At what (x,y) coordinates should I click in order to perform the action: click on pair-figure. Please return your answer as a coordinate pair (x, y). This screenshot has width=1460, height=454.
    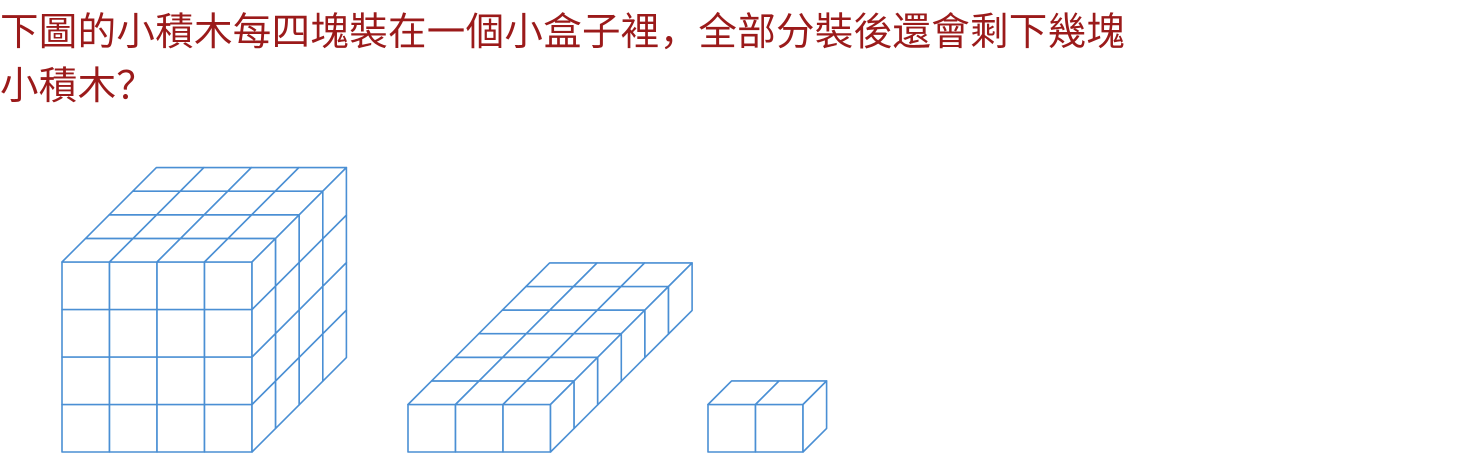
    Looking at the image, I should click on (767, 416).